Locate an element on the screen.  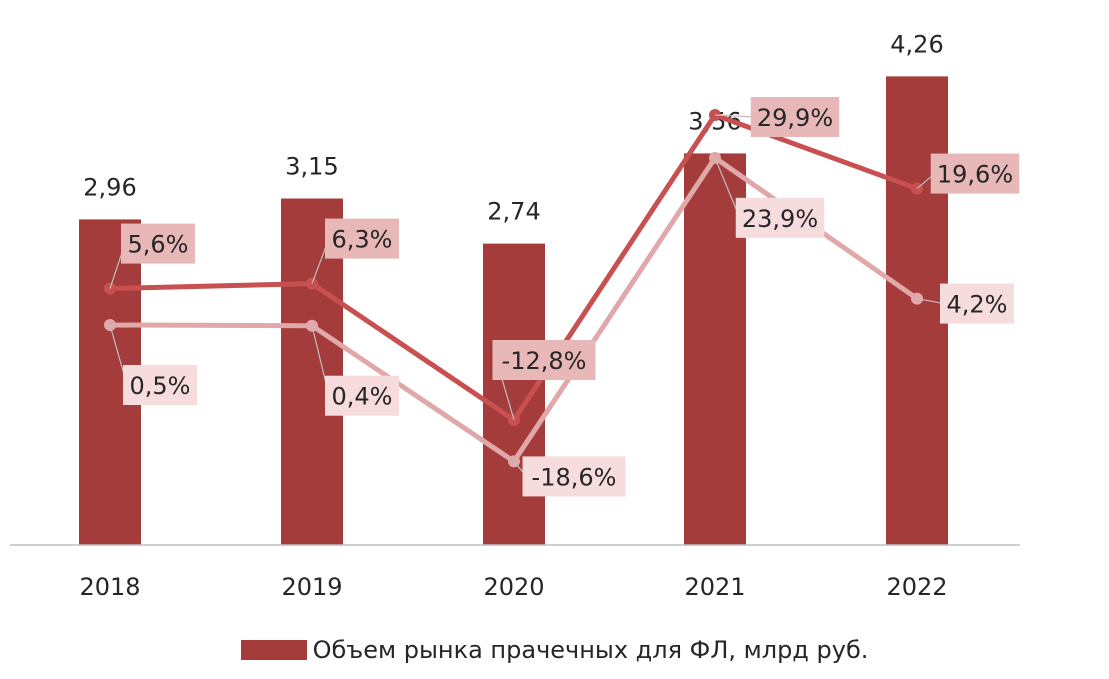
line-dark-data-label: 5,6% is located at coordinates (158, 245).